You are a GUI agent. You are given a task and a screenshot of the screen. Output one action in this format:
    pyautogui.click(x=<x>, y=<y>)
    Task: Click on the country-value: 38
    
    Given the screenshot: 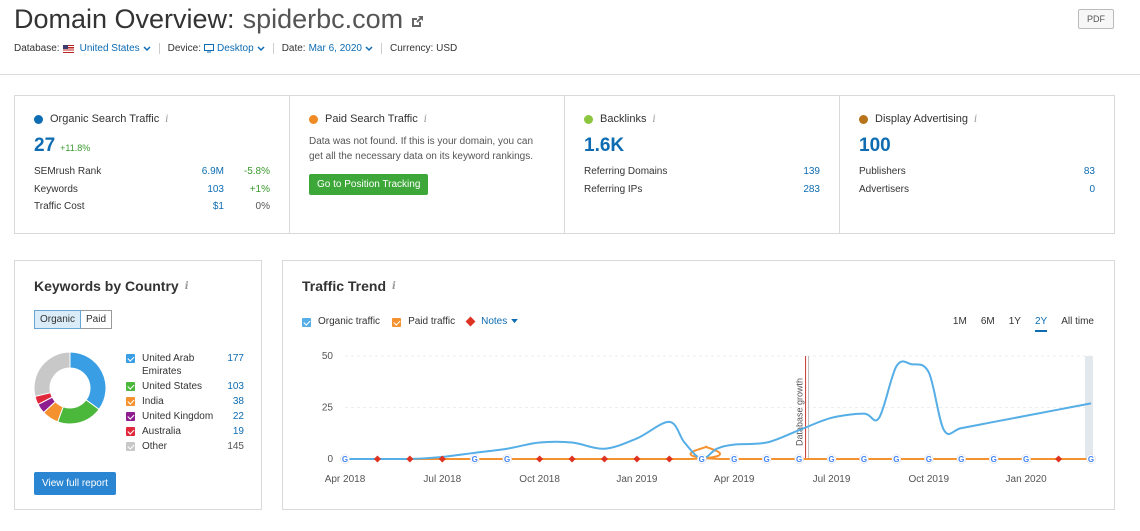 What is the action you would take?
    pyautogui.click(x=238, y=401)
    